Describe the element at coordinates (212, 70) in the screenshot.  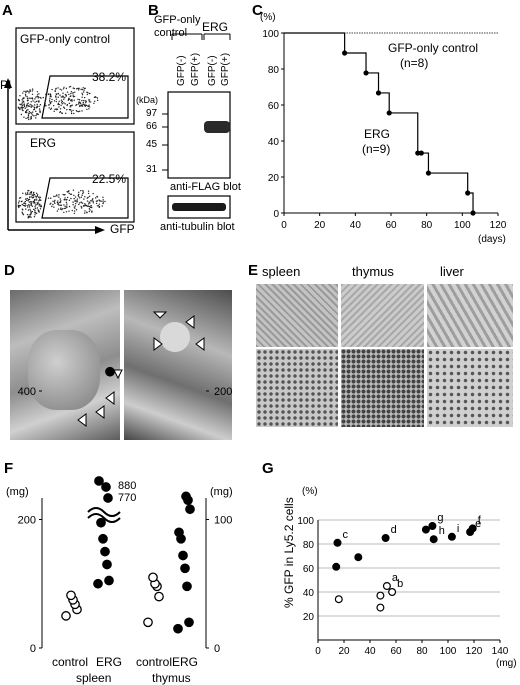
I see `blot-lane-label: GFP(-)` at that location.